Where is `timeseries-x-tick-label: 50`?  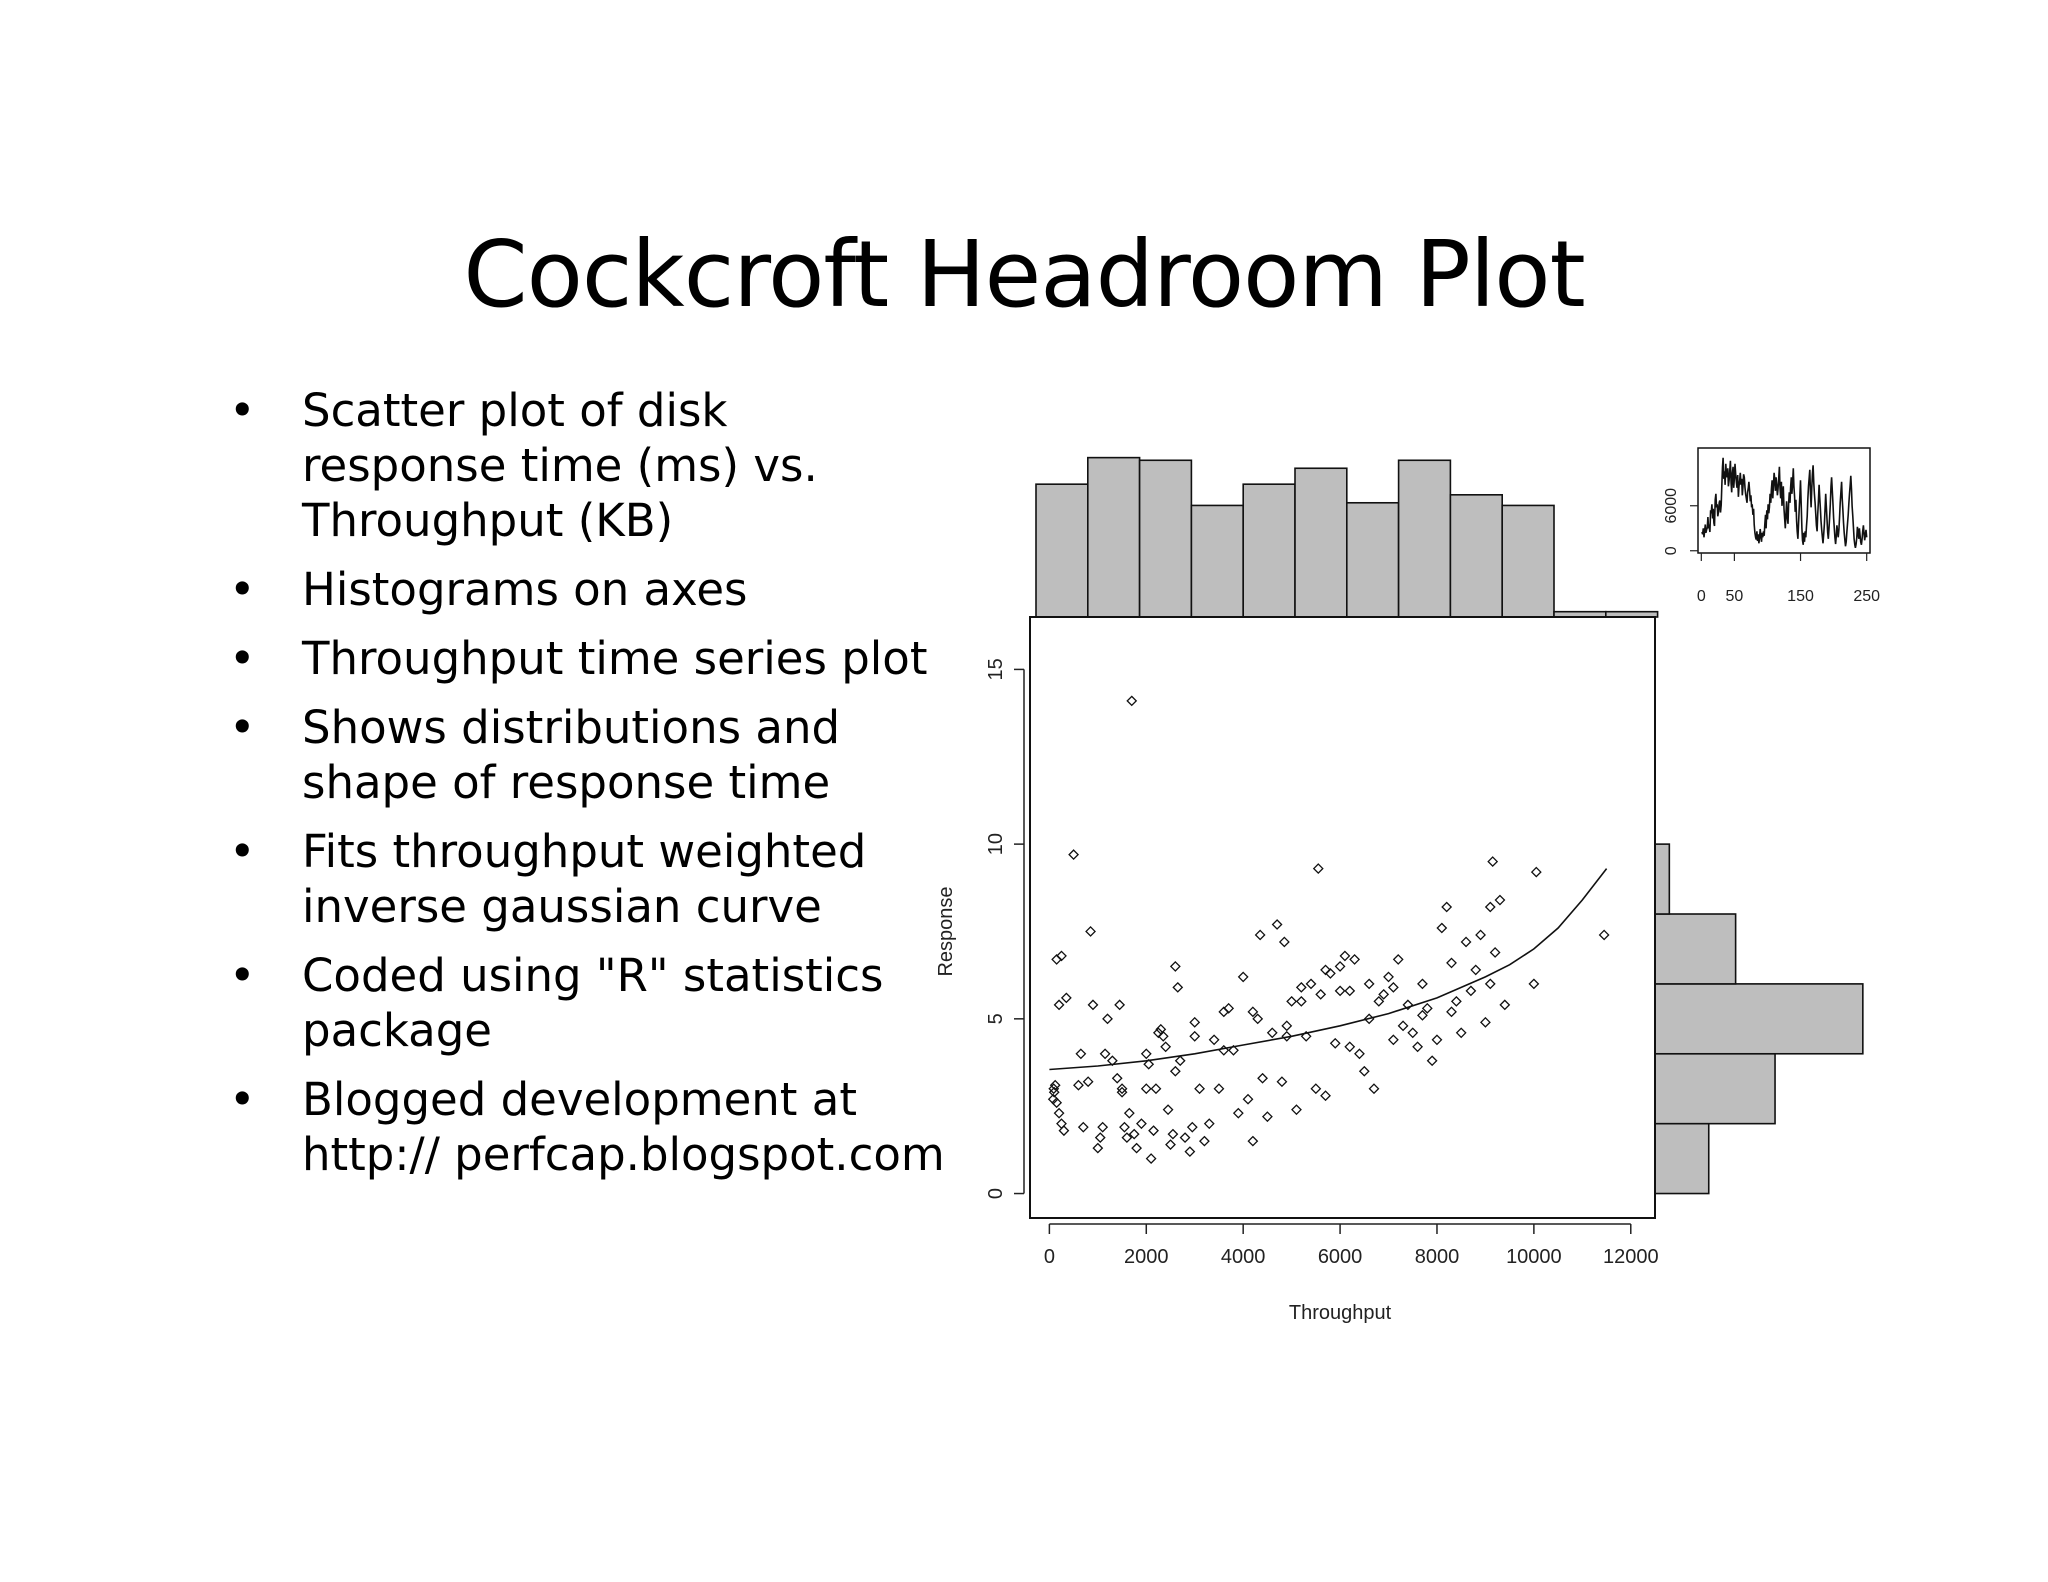
timeseries-x-tick-label: 50 is located at coordinates (1734, 596).